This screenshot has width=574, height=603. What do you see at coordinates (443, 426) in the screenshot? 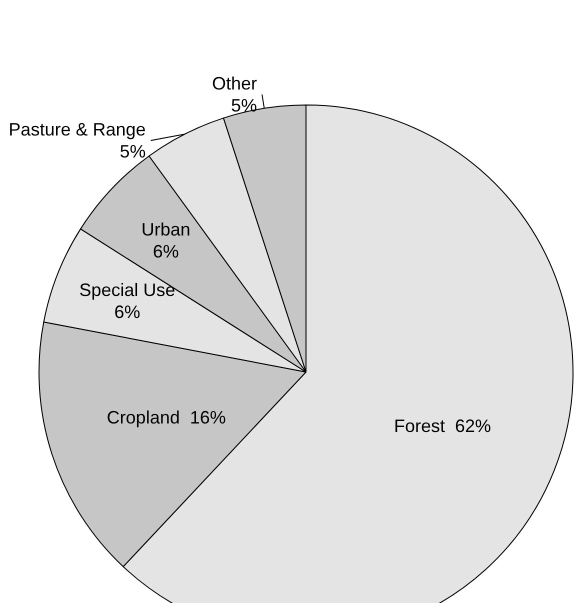
I see `slice-label: Forest 62%` at bounding box center [443, 426].